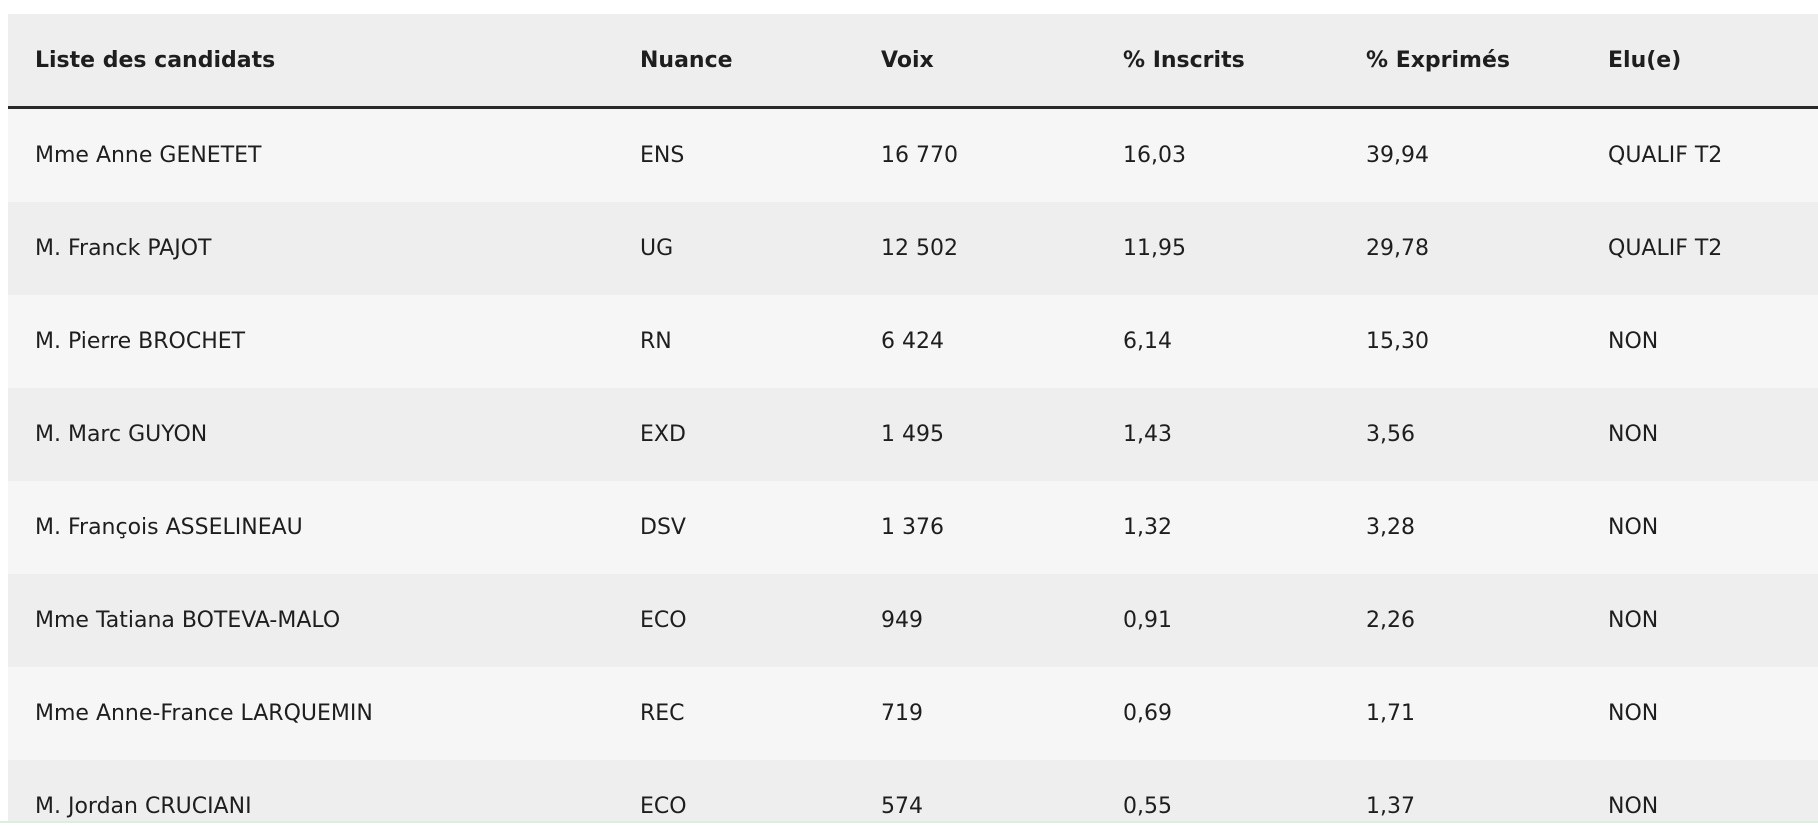 The width and height of the screenshot is (1818, 827). Describe the element at coordinates (907, 60) in the screenshot. I see `header-cell: Voix` at that location.